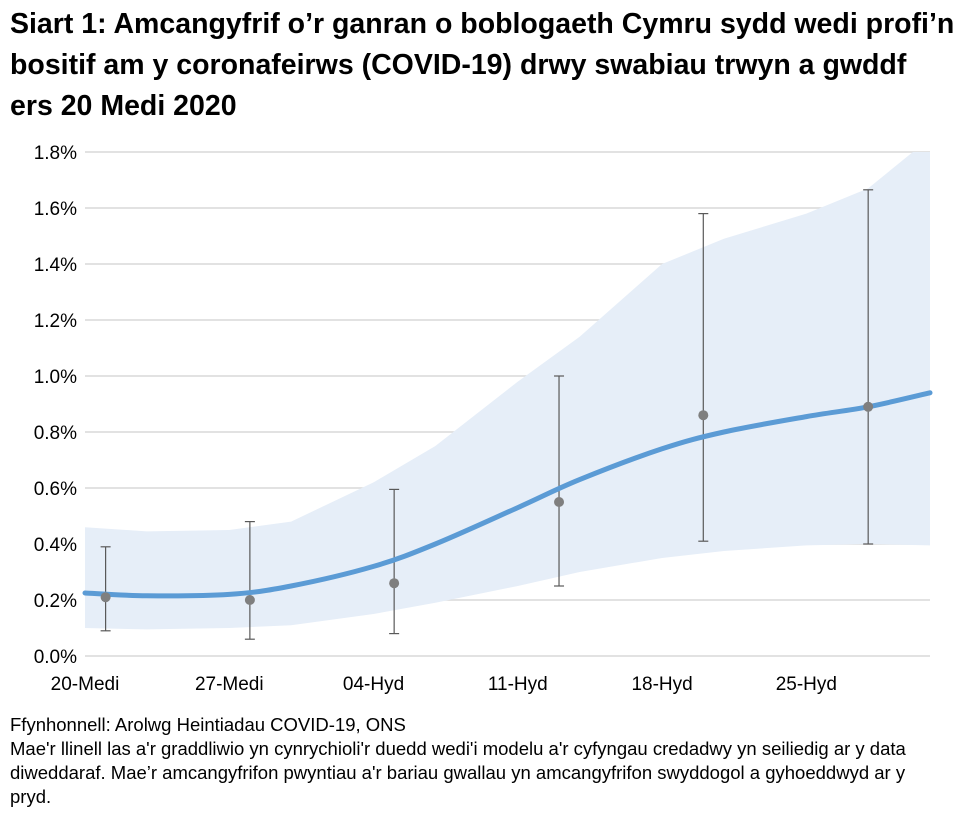 This screenshot has height=839, width=958. What do you see at coordinates (55, 209) in the screenshot?
I see `y-tick-label: 1.6%` at bounding box center [55, 209].